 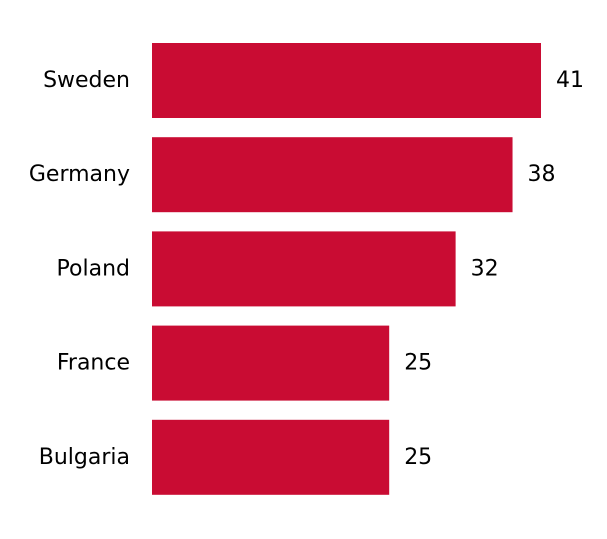 I want to click on category-label-germany: Germany, so click(x=79, y=174).